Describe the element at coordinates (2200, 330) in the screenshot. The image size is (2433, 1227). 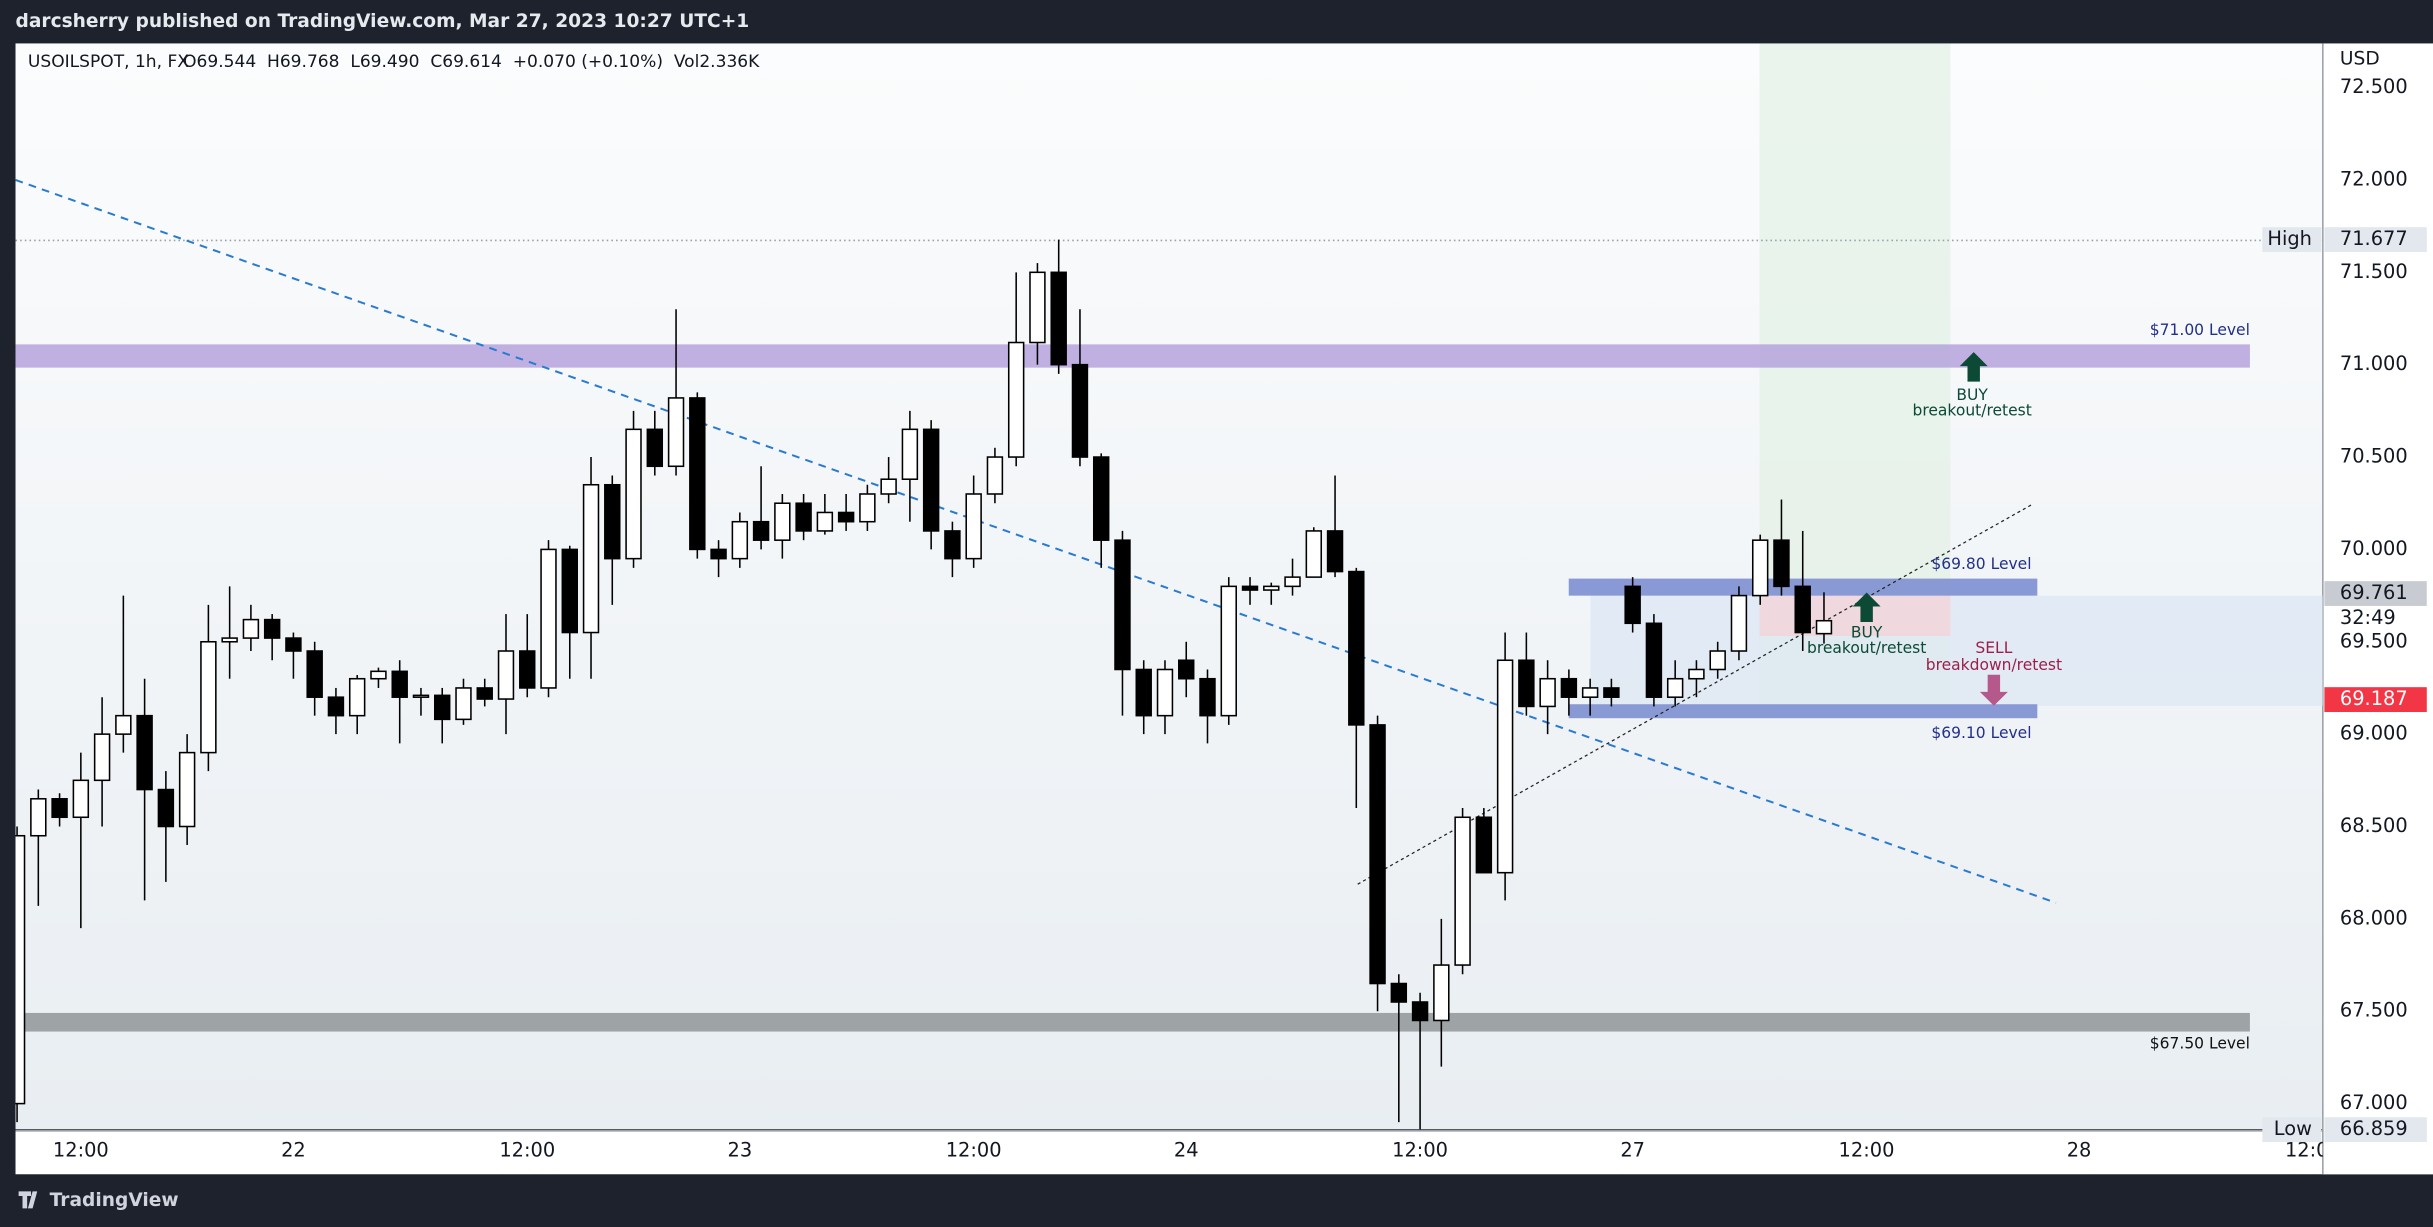
I see `level-label: $71.00 Level` at that location.